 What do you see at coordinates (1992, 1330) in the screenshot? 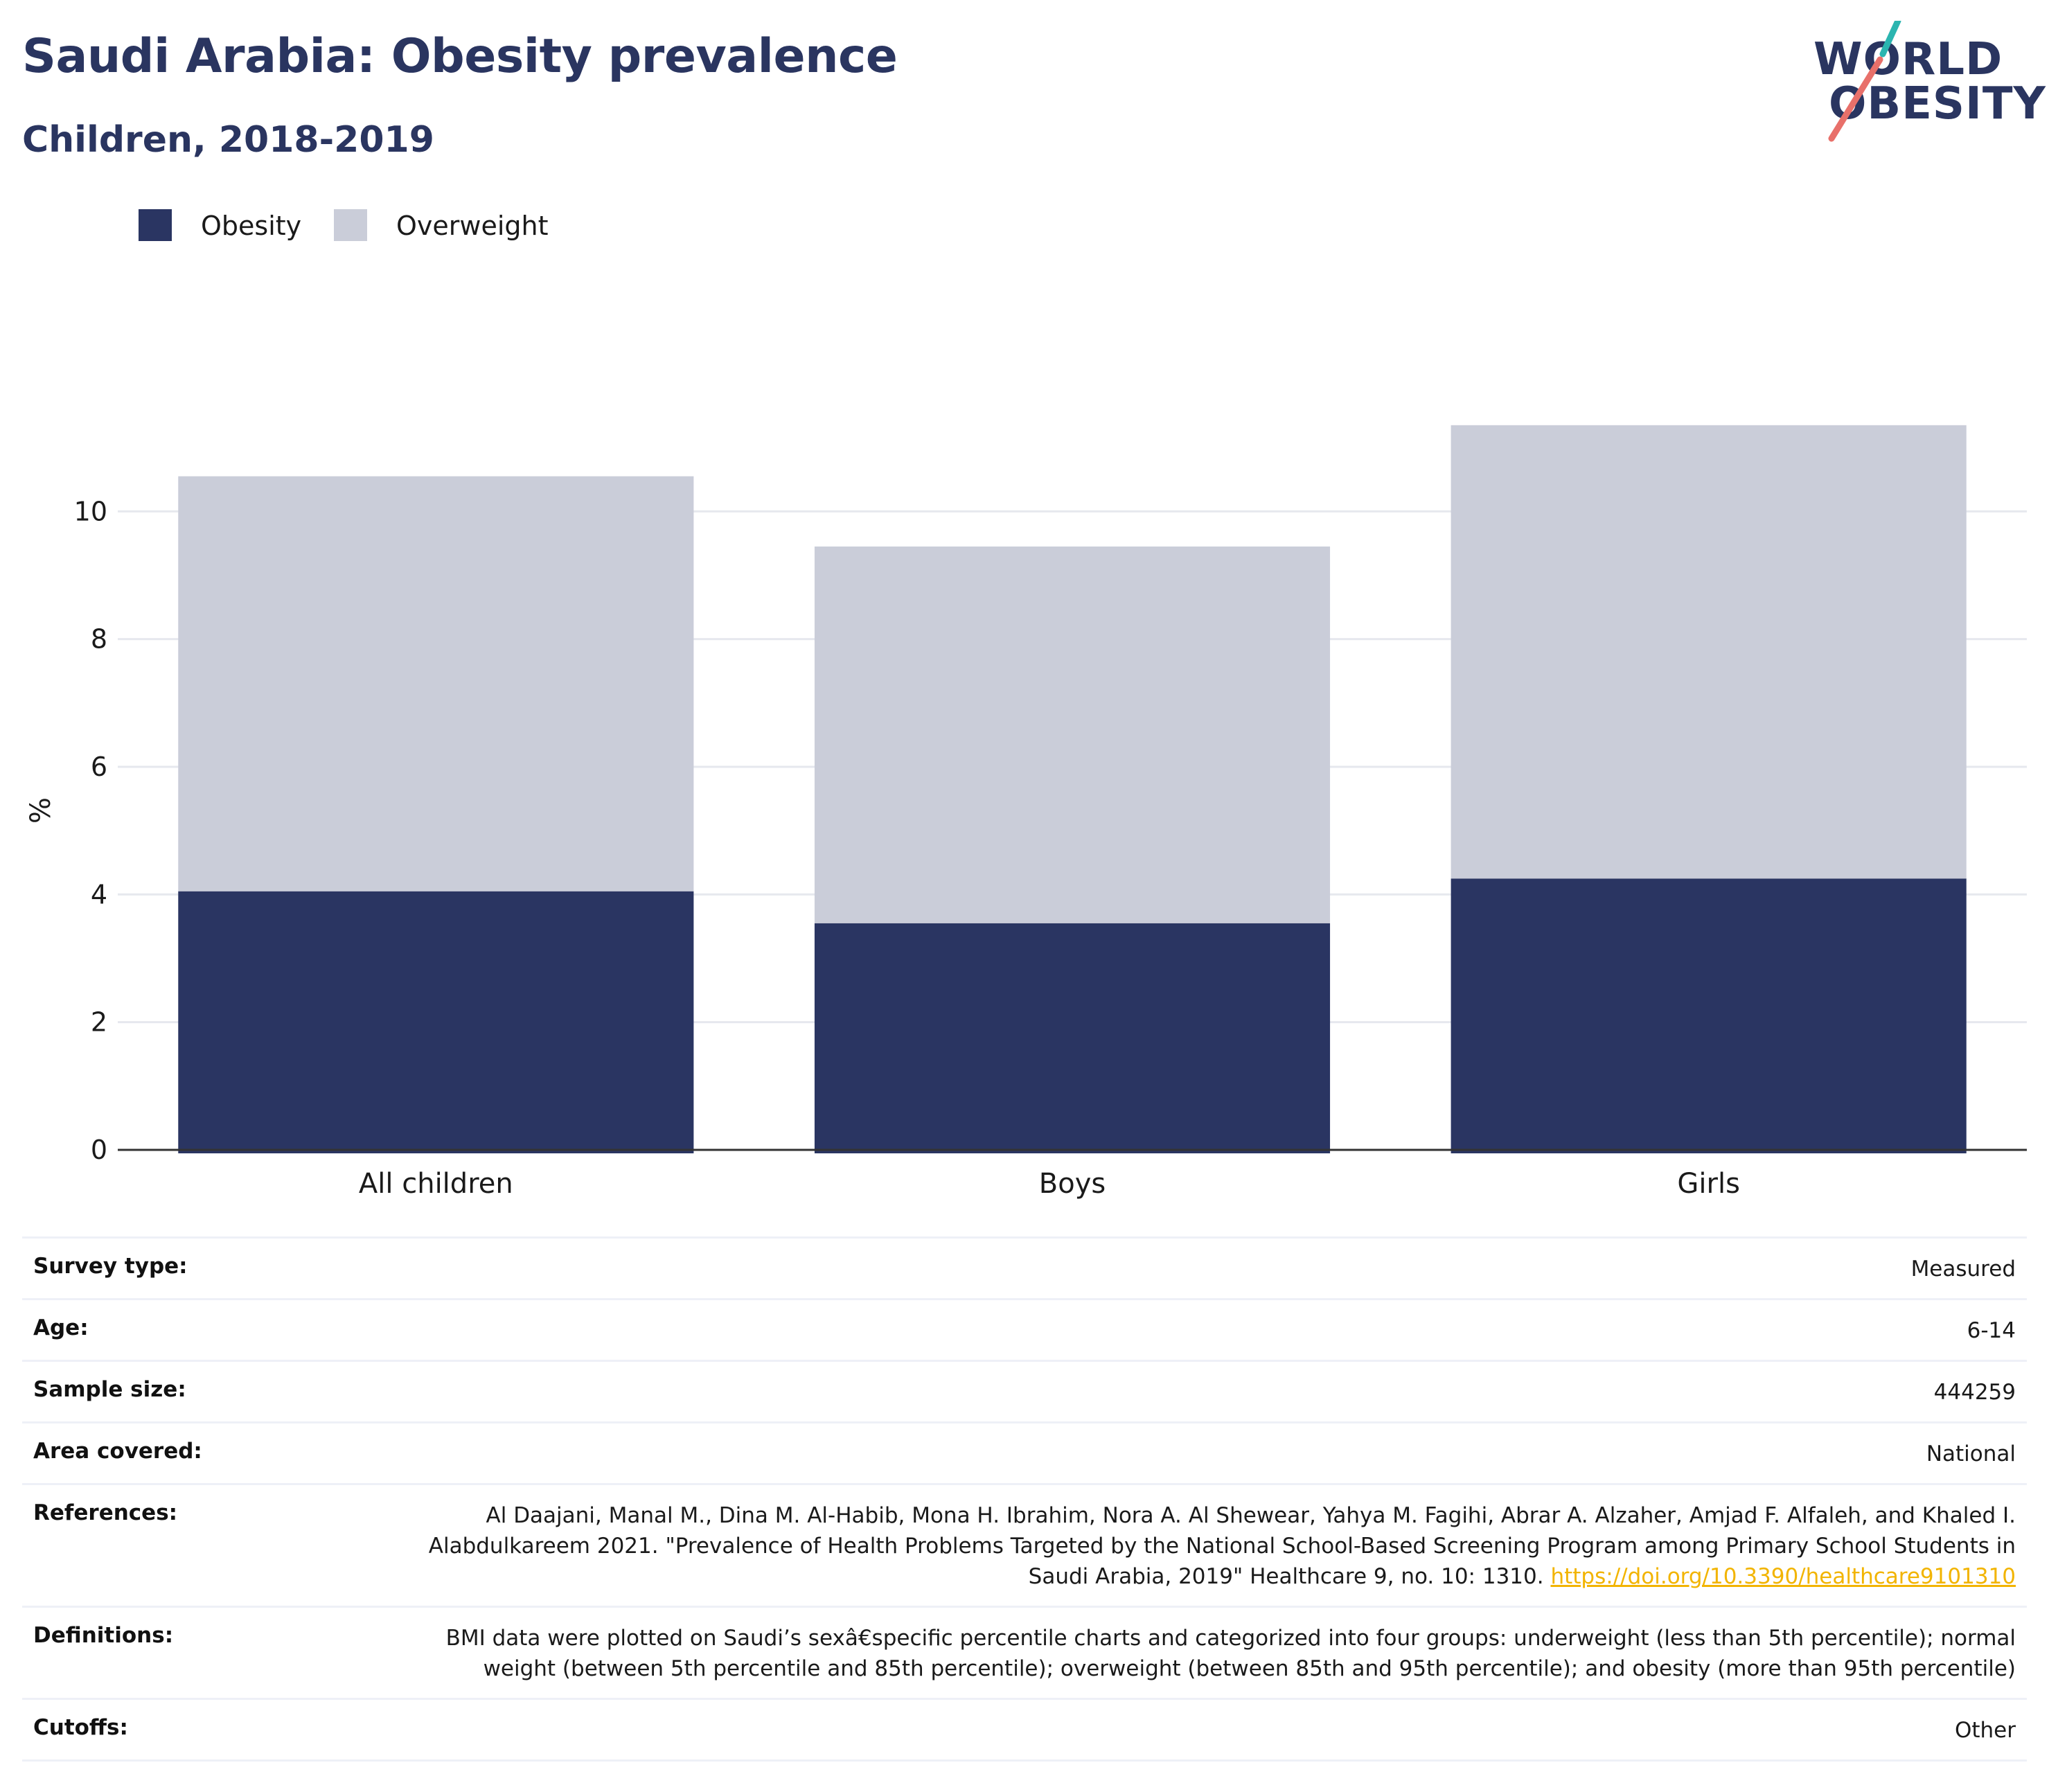
I see `metadata-value: 6-14` at bounding box center [1992, 1330].